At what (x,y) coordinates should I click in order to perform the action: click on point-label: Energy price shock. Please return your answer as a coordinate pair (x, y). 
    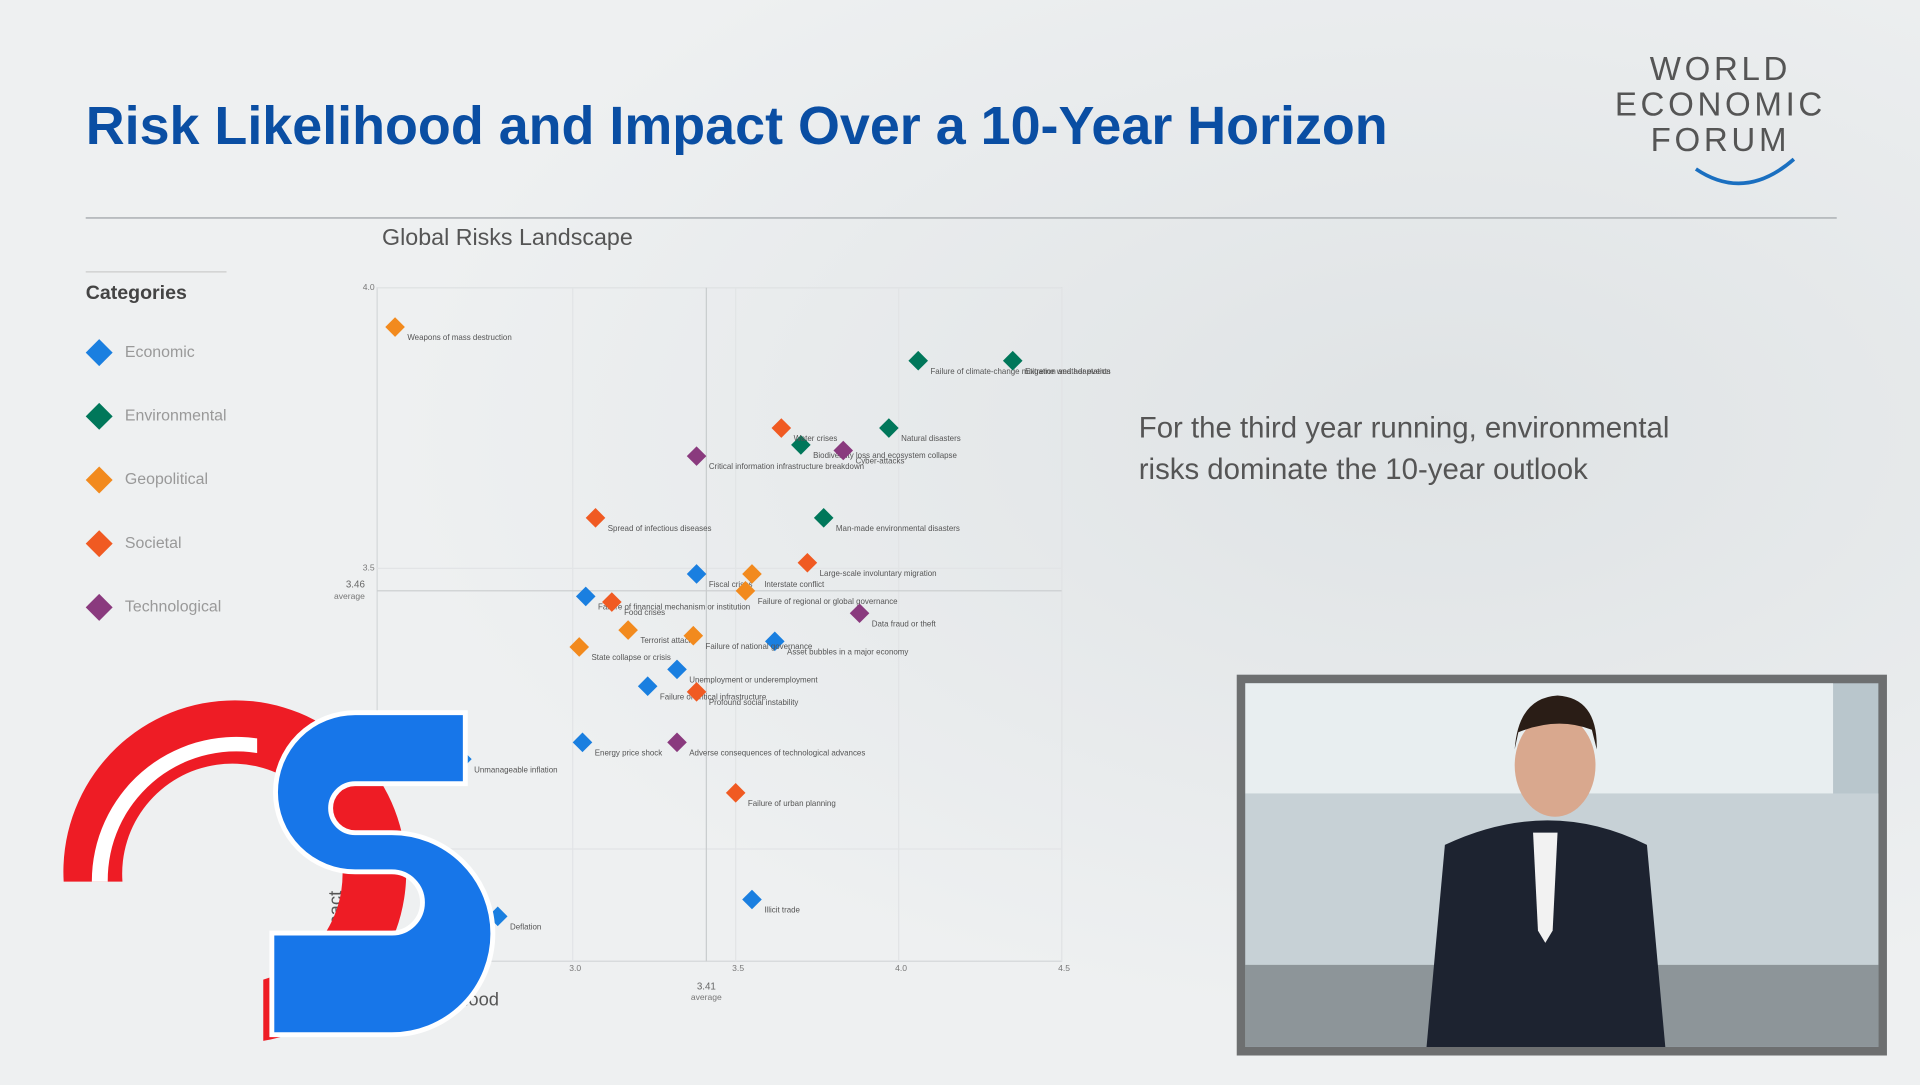
    Looking at the image, I should click on (629, 752).